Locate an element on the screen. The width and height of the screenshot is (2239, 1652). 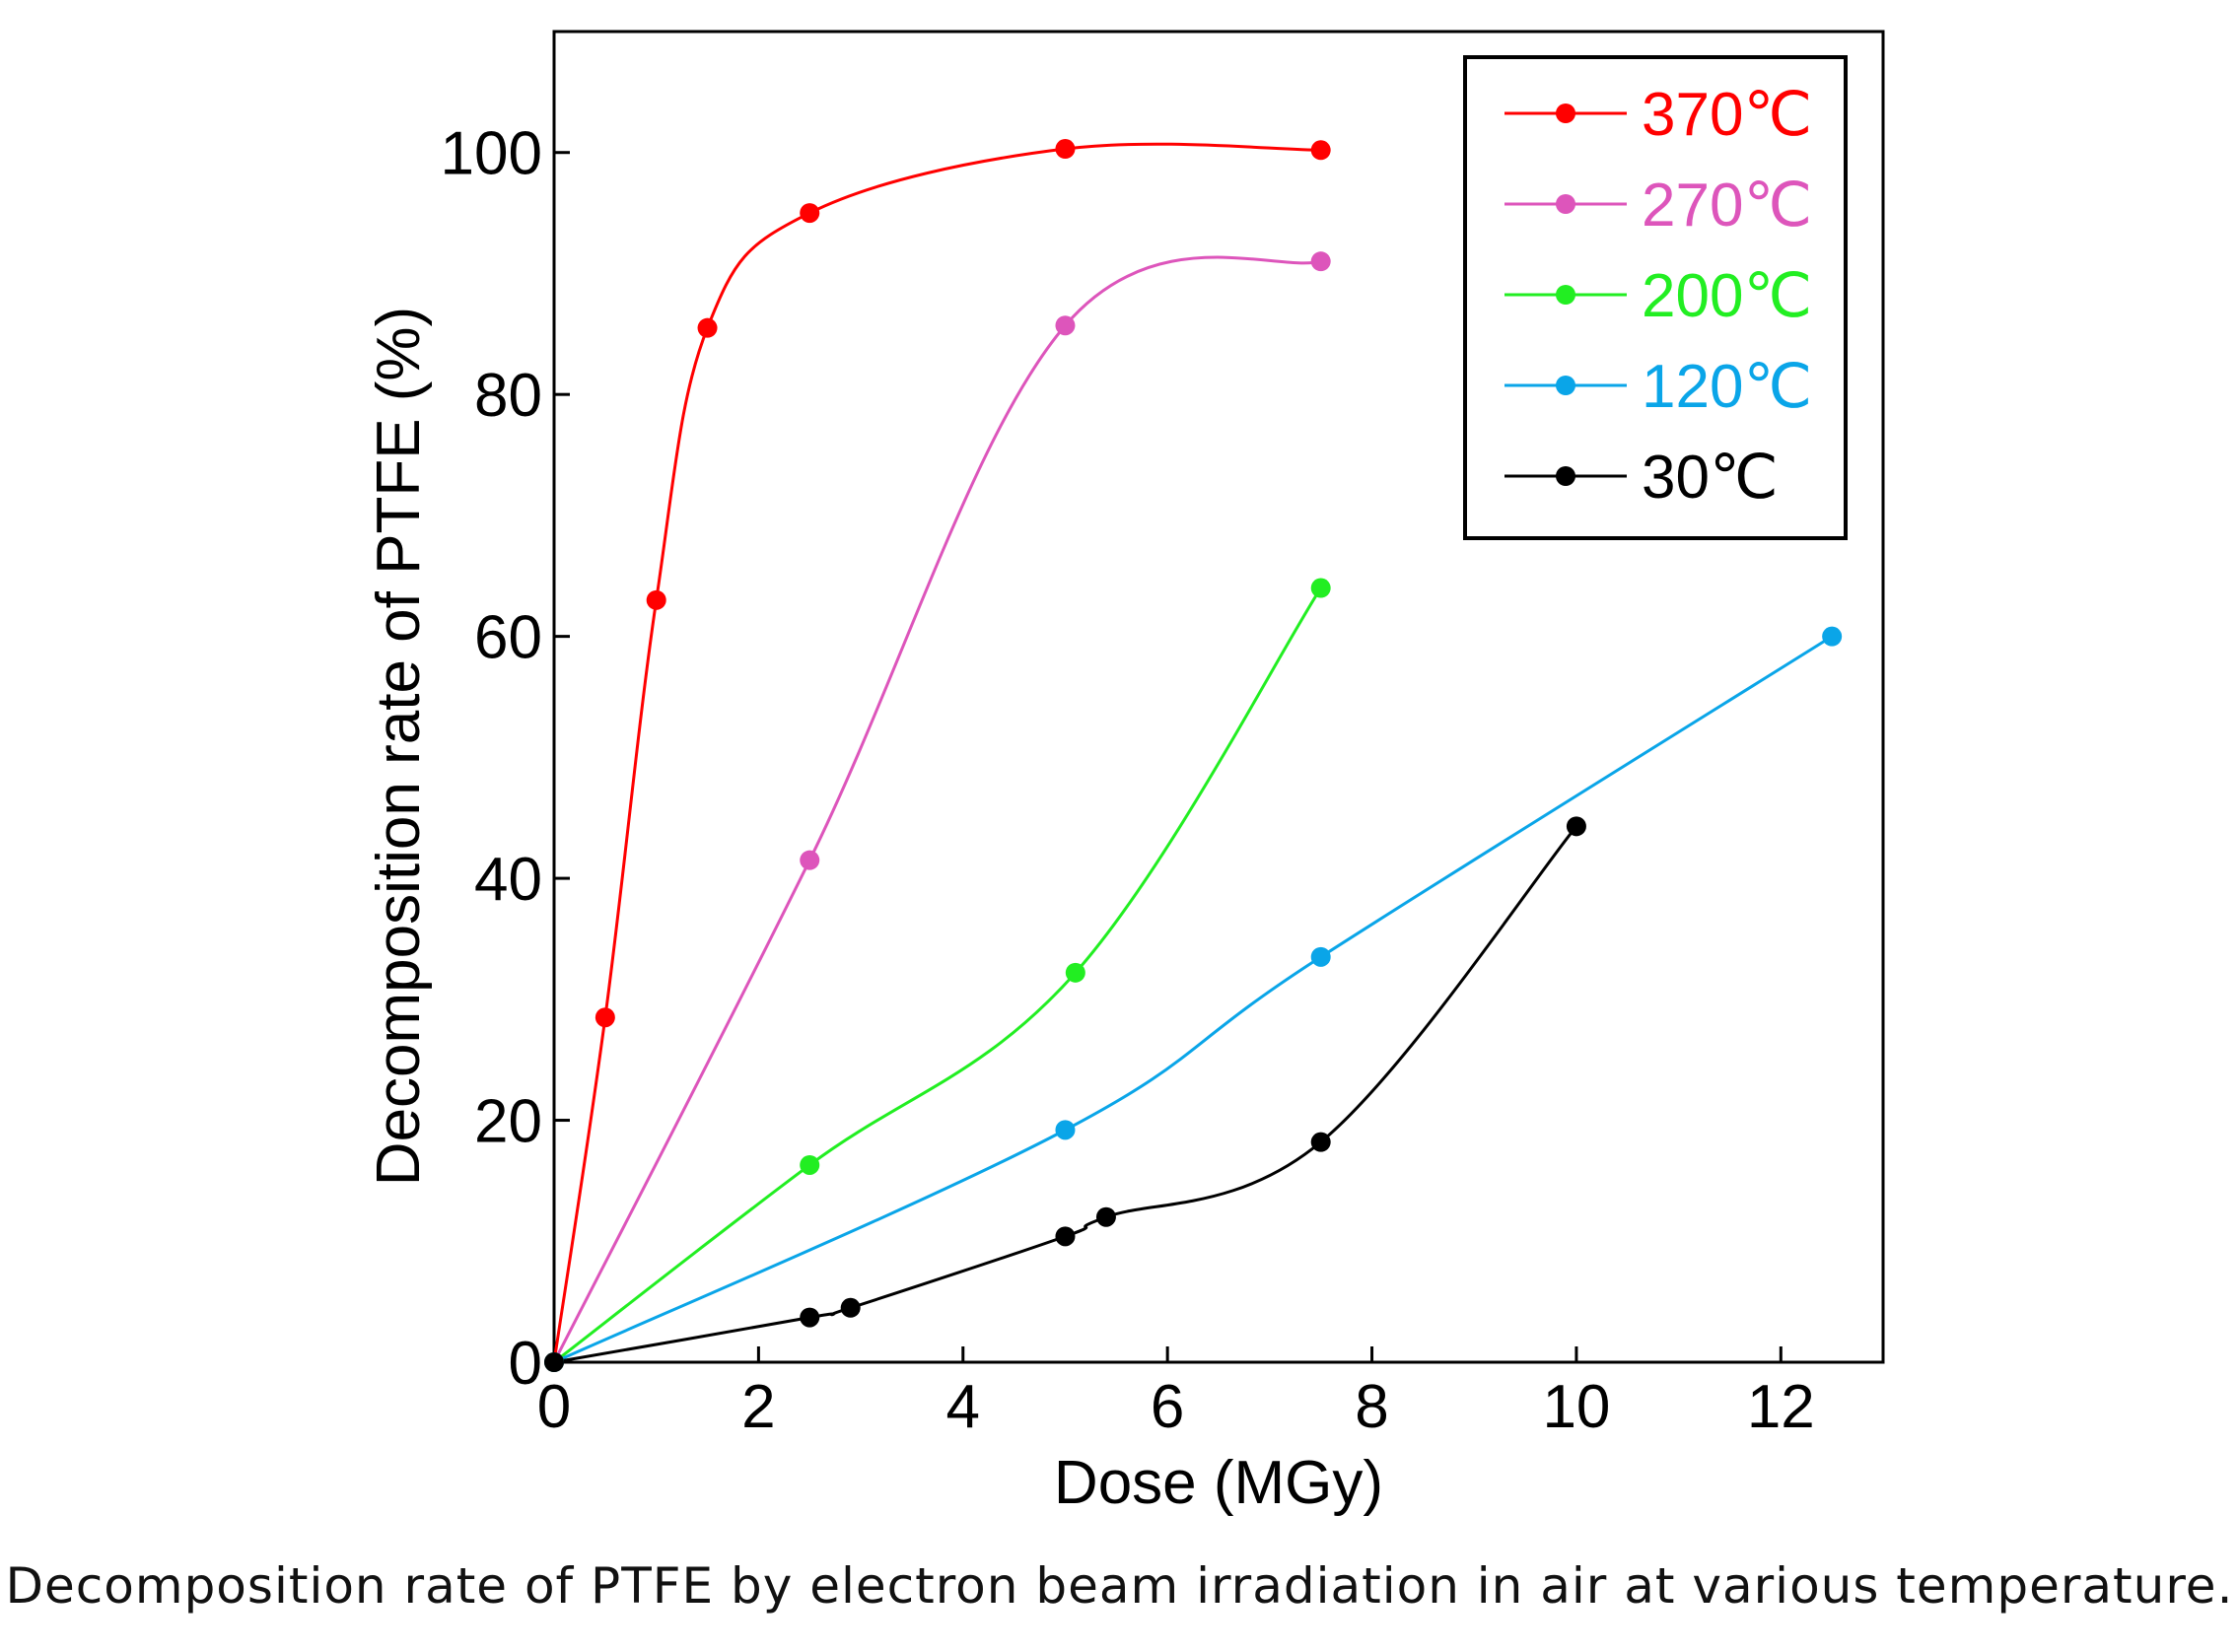
legend-label: 200℃ is located at coordinates (1727, 296).